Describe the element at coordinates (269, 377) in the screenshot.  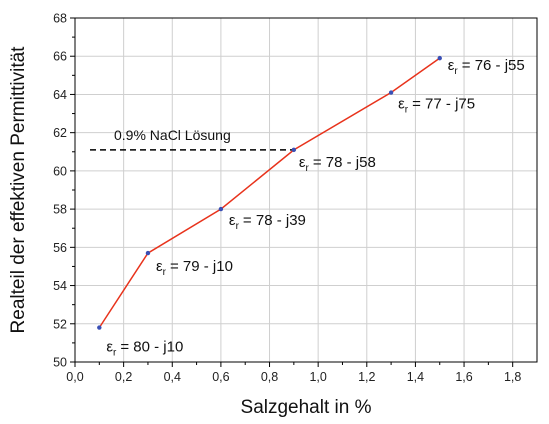
I see `x-tick-label: 0,8` at that location.